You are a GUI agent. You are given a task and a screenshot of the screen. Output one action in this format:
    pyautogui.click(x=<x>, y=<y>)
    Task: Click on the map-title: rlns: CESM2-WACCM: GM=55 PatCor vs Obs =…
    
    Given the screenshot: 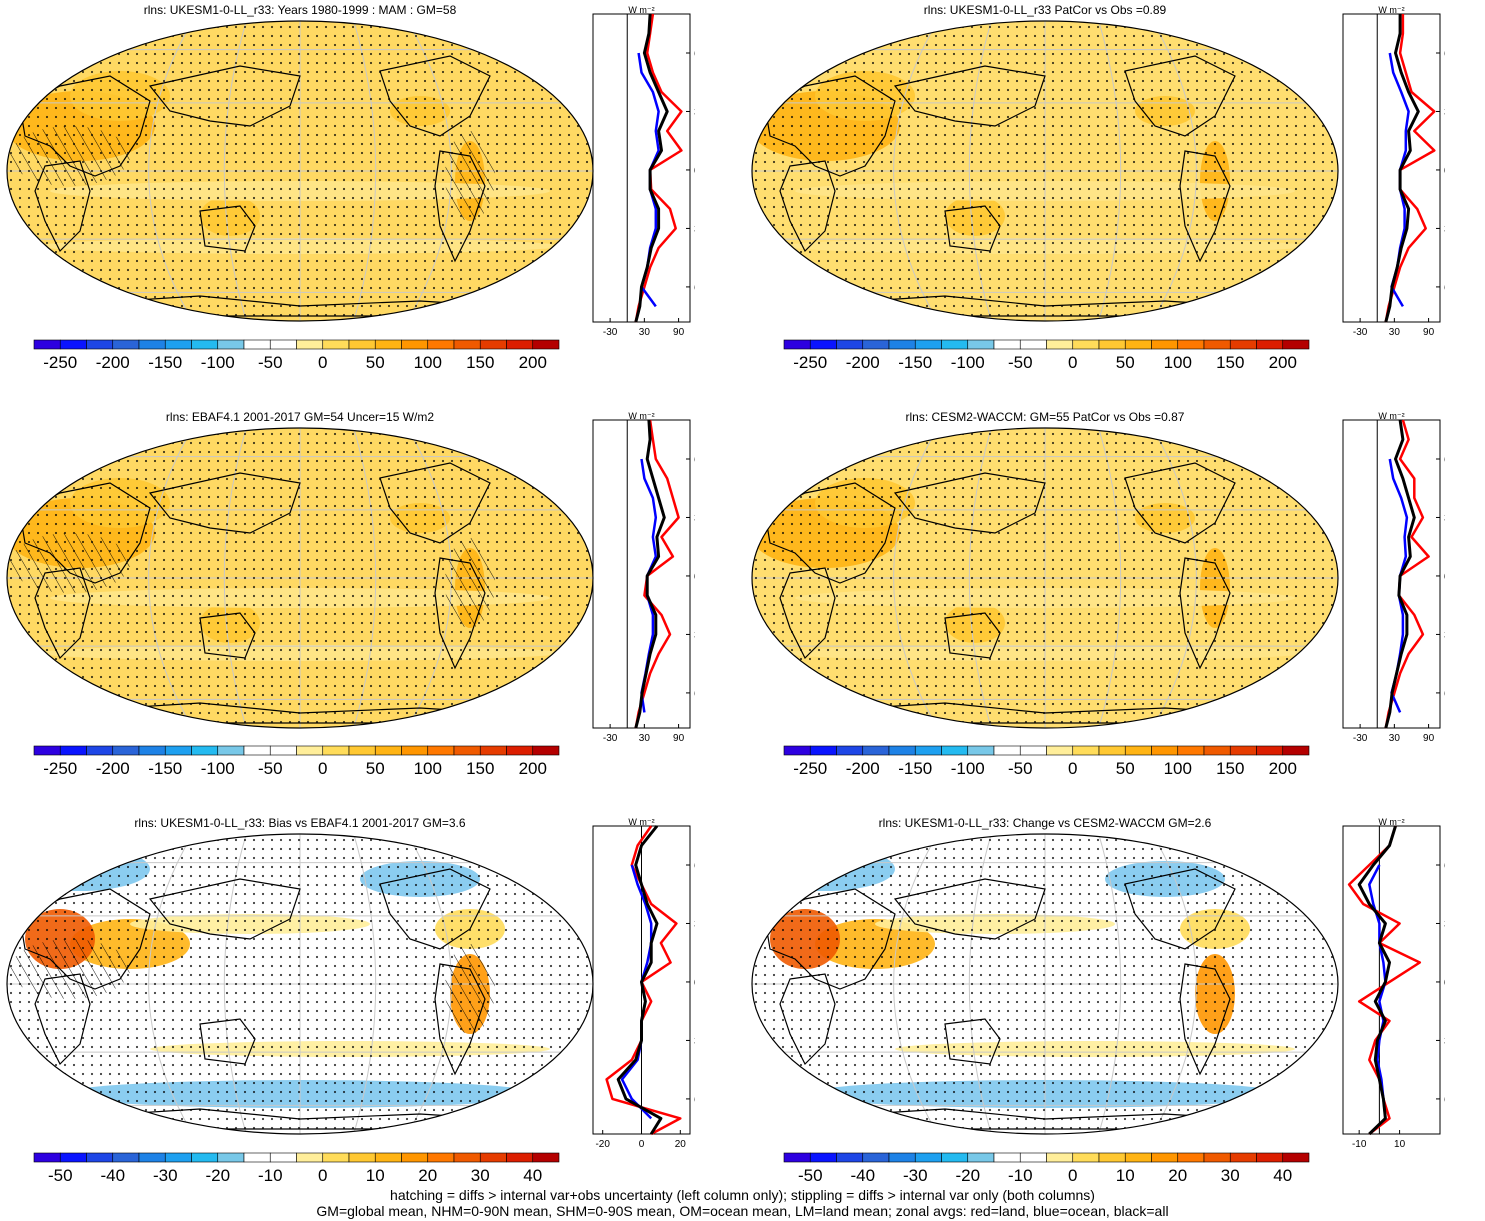 What is the action you would take?
    pyautogui.click(x=1045, y=417)
    